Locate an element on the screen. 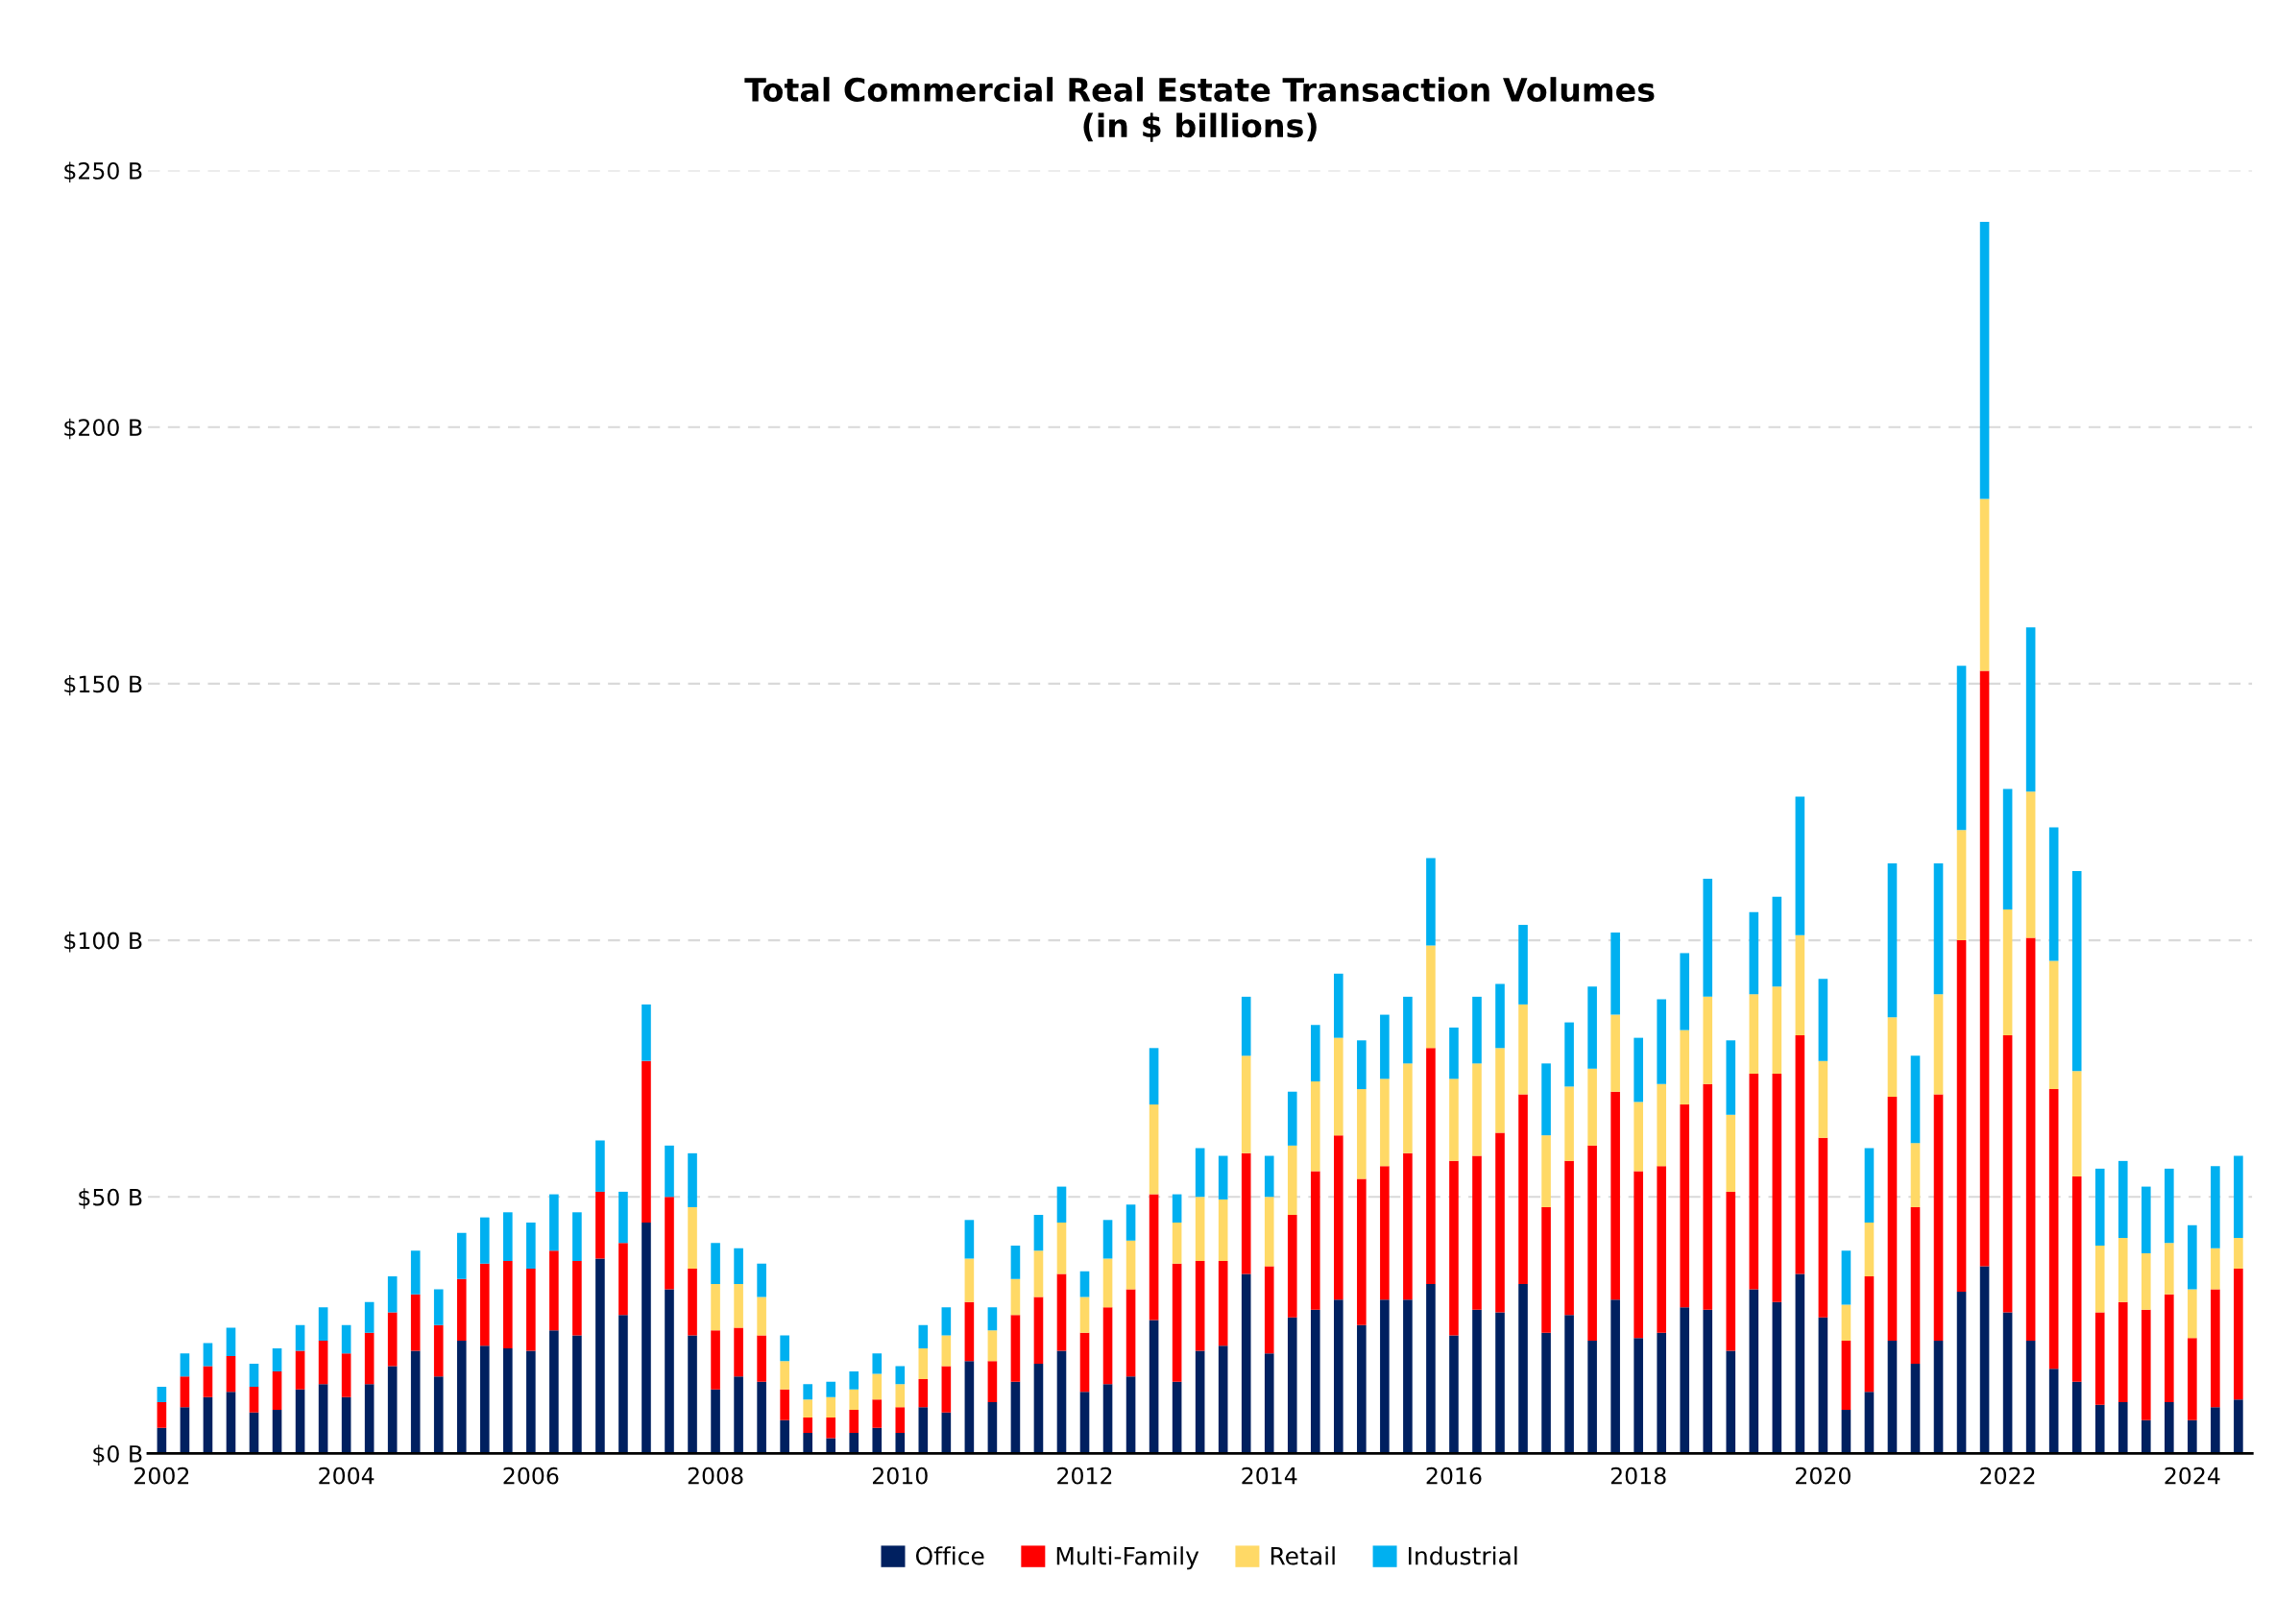 The image size is (2275, 1624). y-tick-label: $100 B is located at coordinates (103, 942).